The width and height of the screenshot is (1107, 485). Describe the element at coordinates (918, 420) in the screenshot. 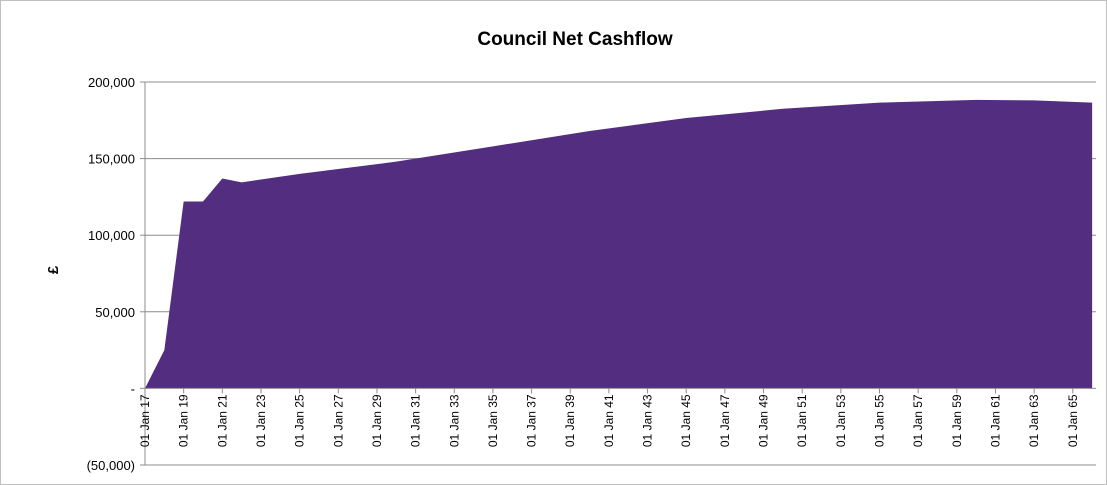

I see `x-tick-label: 01 Jan 57` at that location.